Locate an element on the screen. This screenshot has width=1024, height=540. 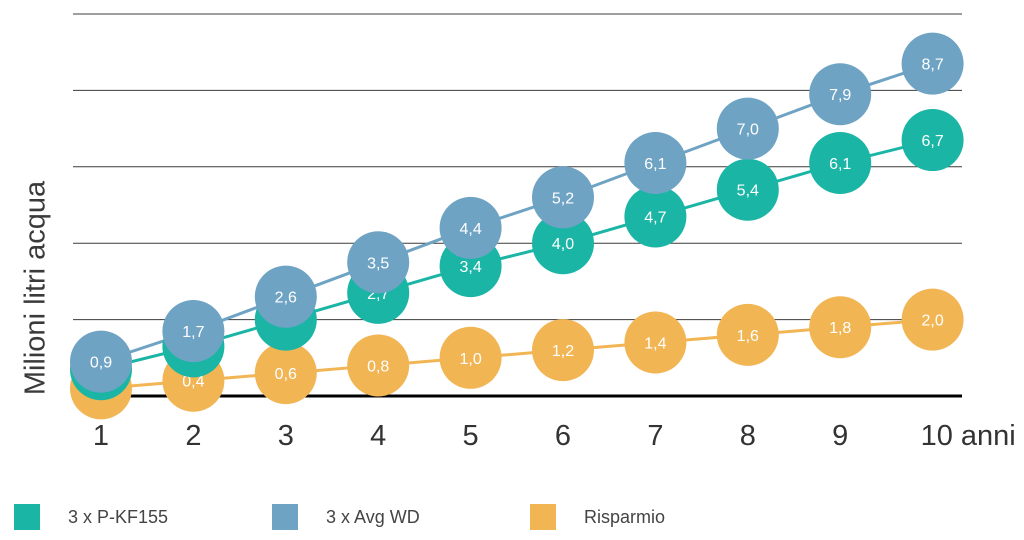
data-label: 4,7 is located at coordinates (655, 217).